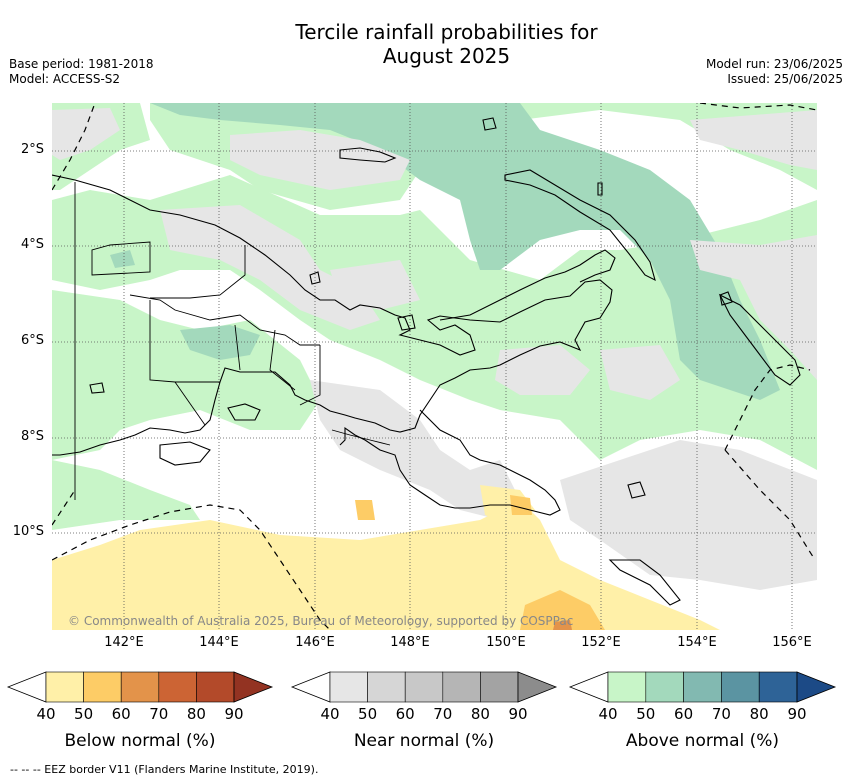 This screenshot has height=781, width=850. Describe the element at coordinates (446, 56) in the screenshot. I see `title-line-2: August 2025` at that location.